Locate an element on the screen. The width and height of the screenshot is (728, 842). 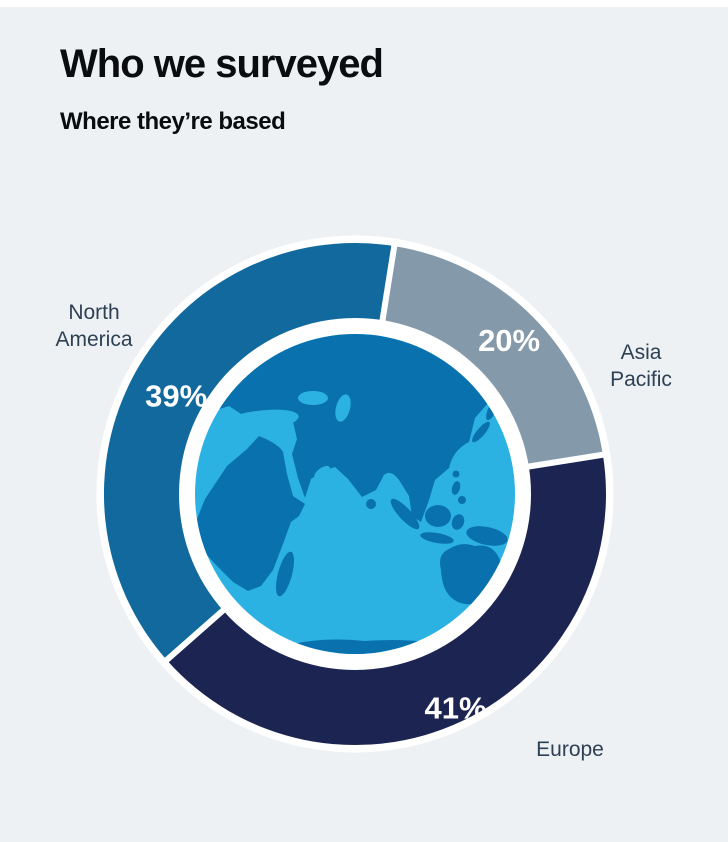
value-label-north-america: 39% is located at coordinates (176, 396).